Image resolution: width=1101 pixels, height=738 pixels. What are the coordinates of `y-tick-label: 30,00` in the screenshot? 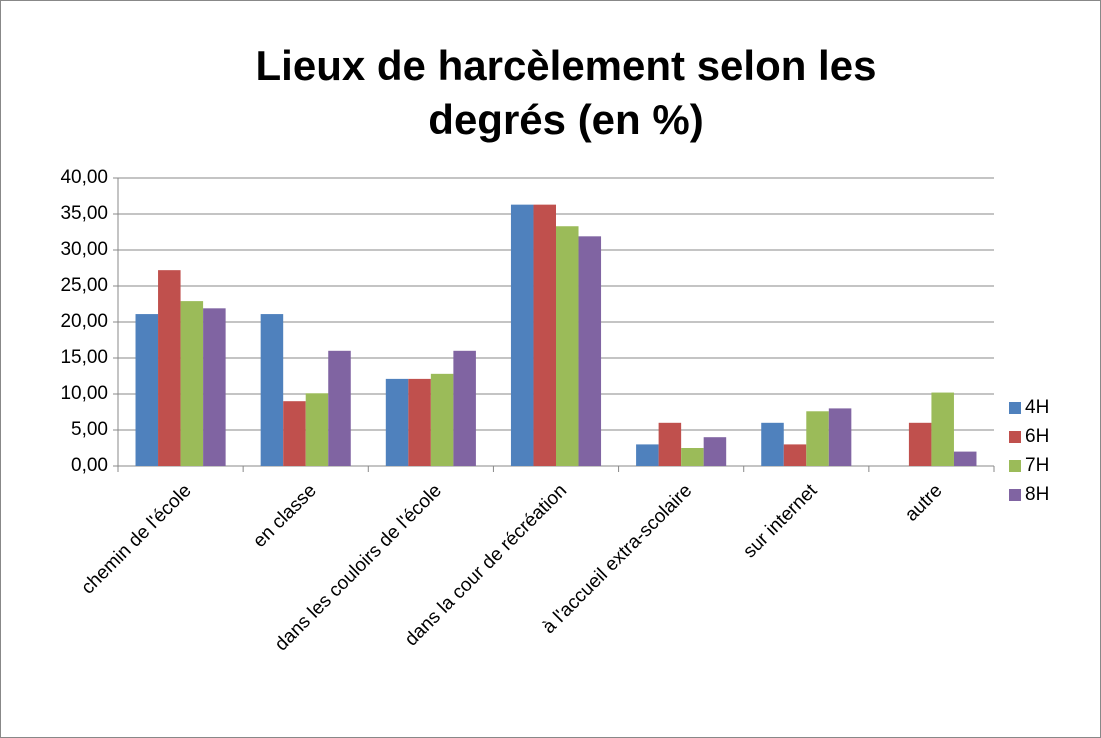 It's located at (84, 249).